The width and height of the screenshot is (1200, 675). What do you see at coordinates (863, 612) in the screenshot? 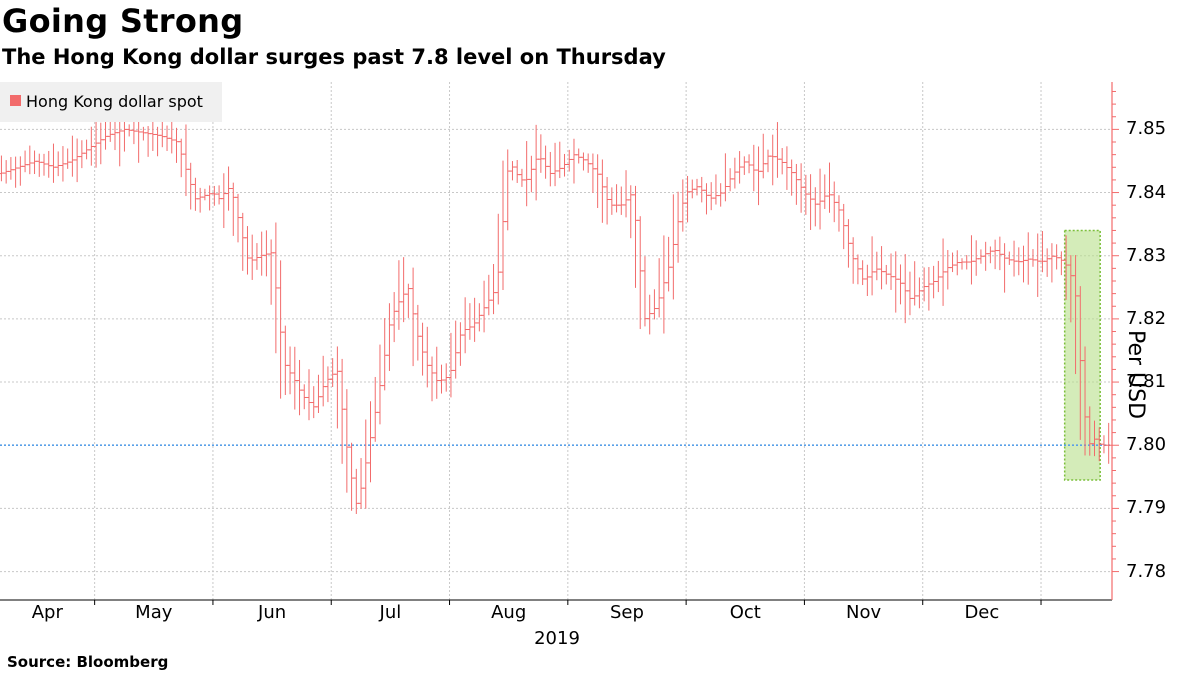
I see `x-tick-label: Nov` at bounding box center [863, 612].